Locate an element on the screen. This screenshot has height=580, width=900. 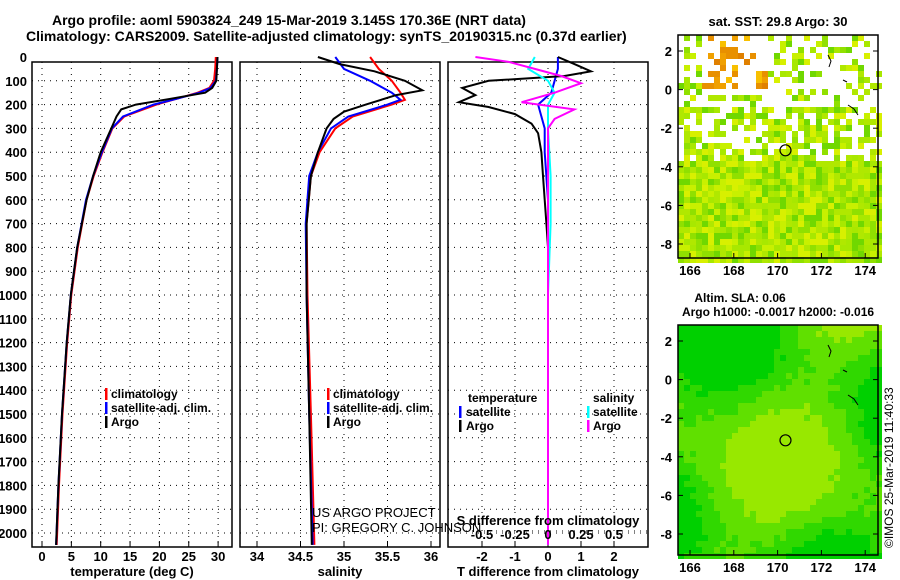
map-lat-label: -4 is located at coordinates (666, 167).